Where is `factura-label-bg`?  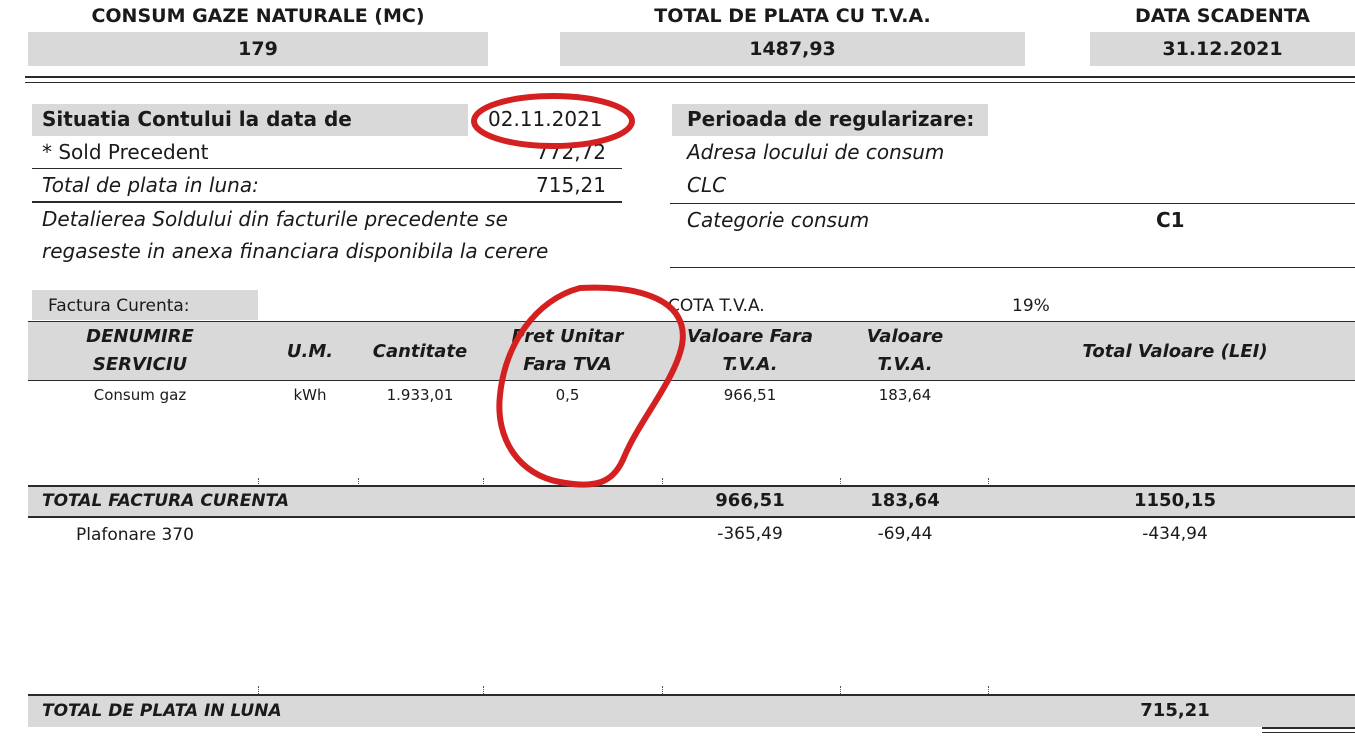 factura-label-bg is located at coordinates (145, 305).